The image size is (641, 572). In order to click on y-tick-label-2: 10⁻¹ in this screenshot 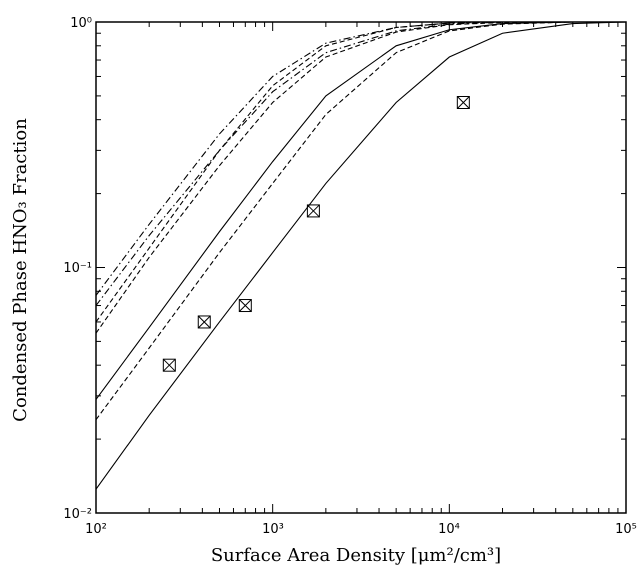, I will do `click(77, 268)`.